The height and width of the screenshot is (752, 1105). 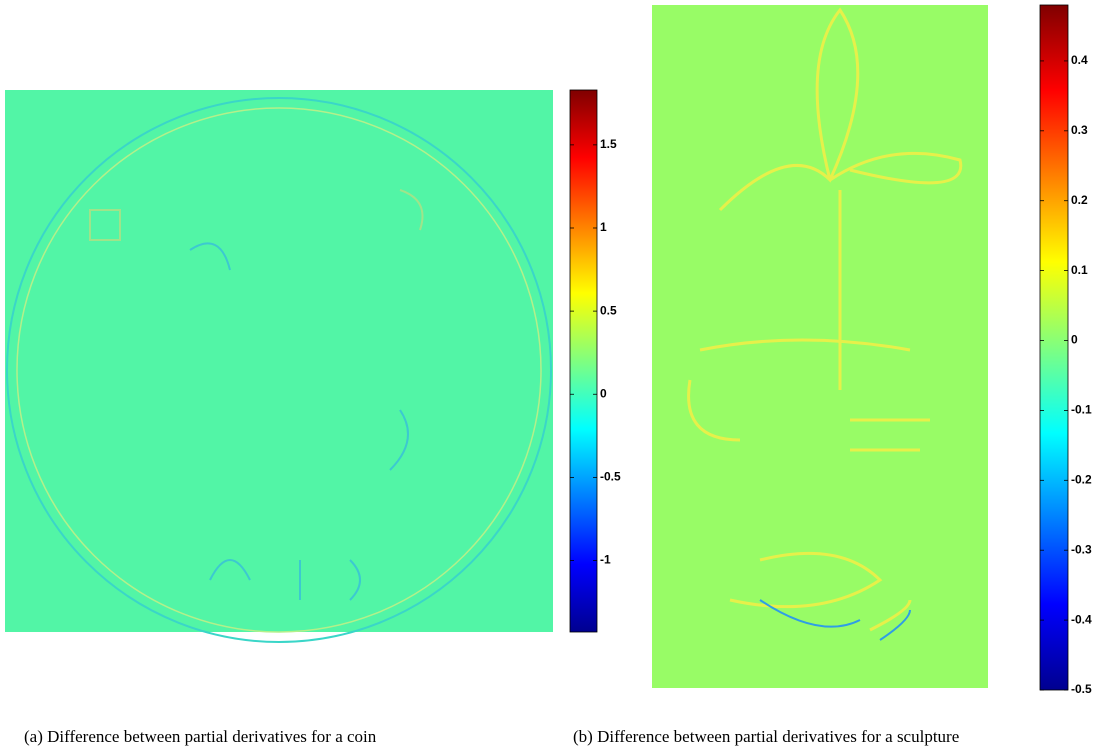 I want to click on tick-label: -0.1, so click(x=1081, y=410).